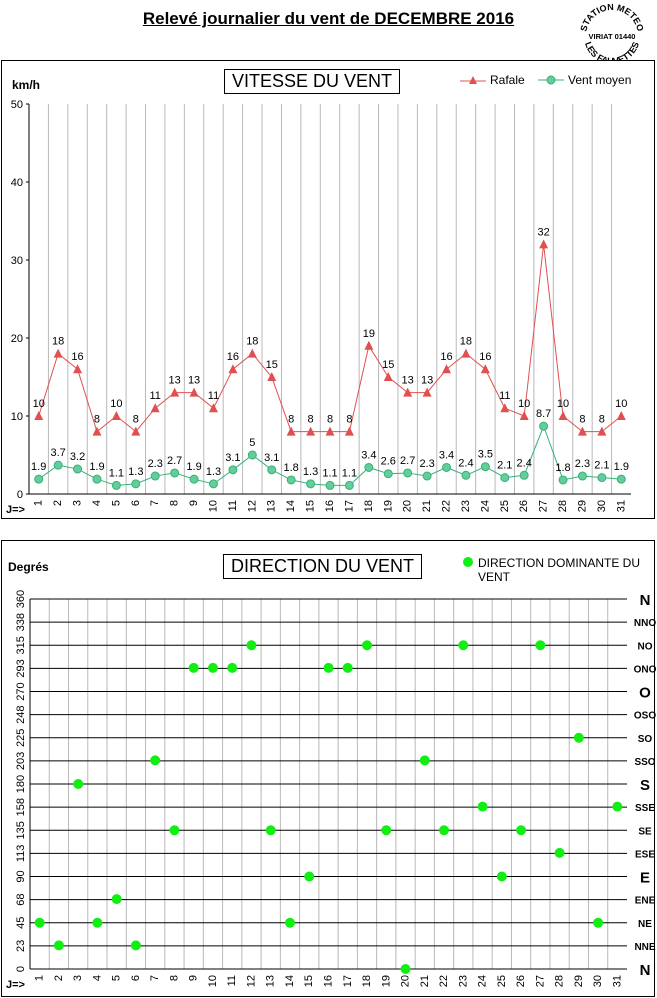  What do you see at coordinates (645, 831) in the screenshot?
I see `compass-label: SE` at bounding box center [645, 831].